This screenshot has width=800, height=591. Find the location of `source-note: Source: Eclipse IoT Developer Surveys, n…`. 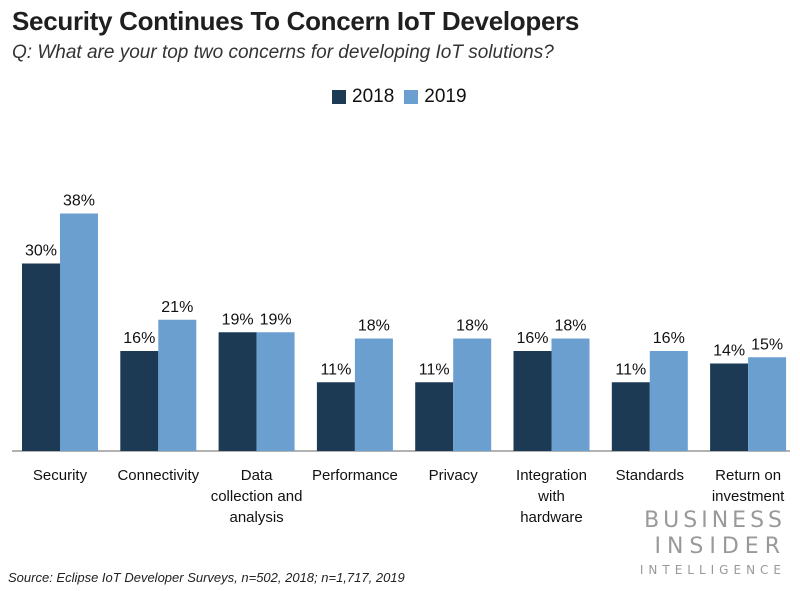

source-note: Source: Eclipse IoT Developer Surveys, n… is located at coordinates (206, 577).